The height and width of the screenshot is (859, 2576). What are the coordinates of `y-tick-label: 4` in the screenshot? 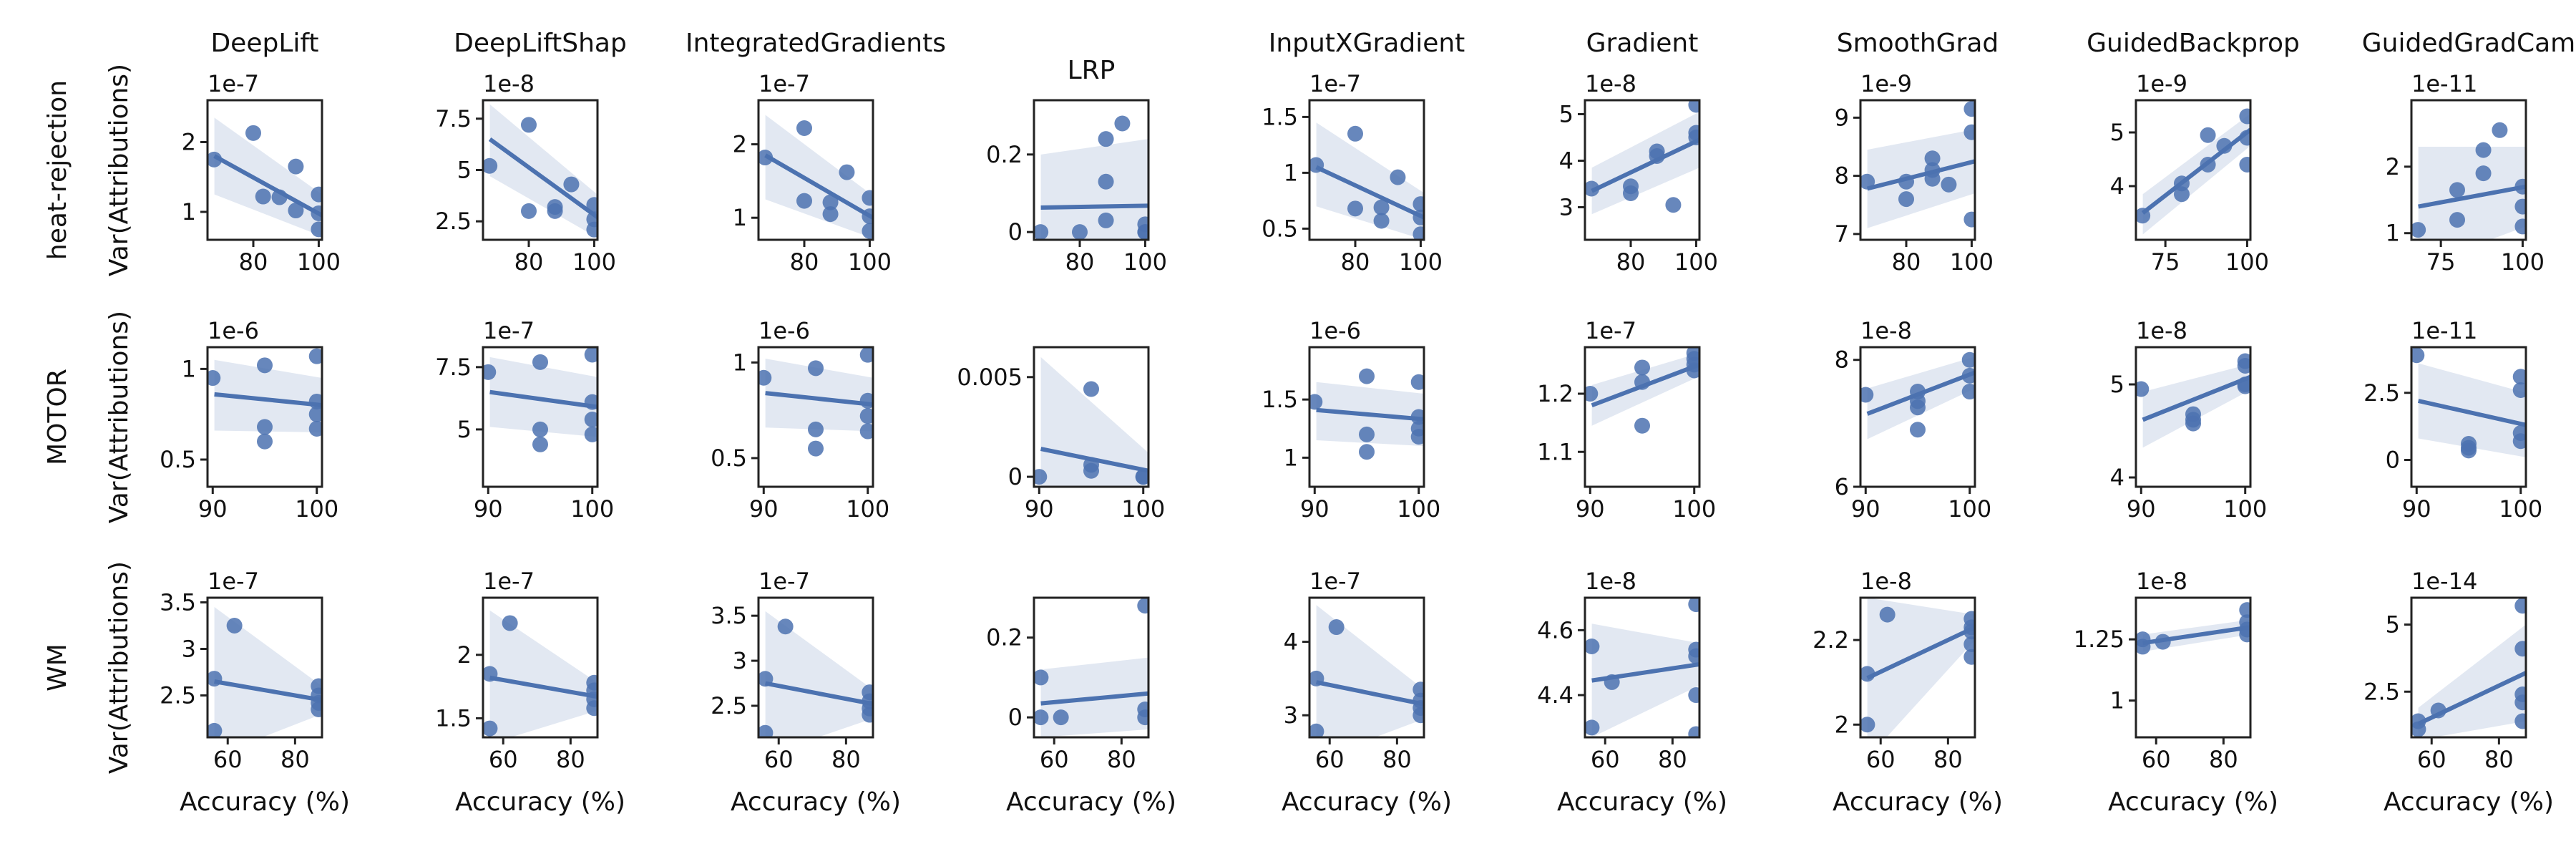 It's located at (1291, 642).